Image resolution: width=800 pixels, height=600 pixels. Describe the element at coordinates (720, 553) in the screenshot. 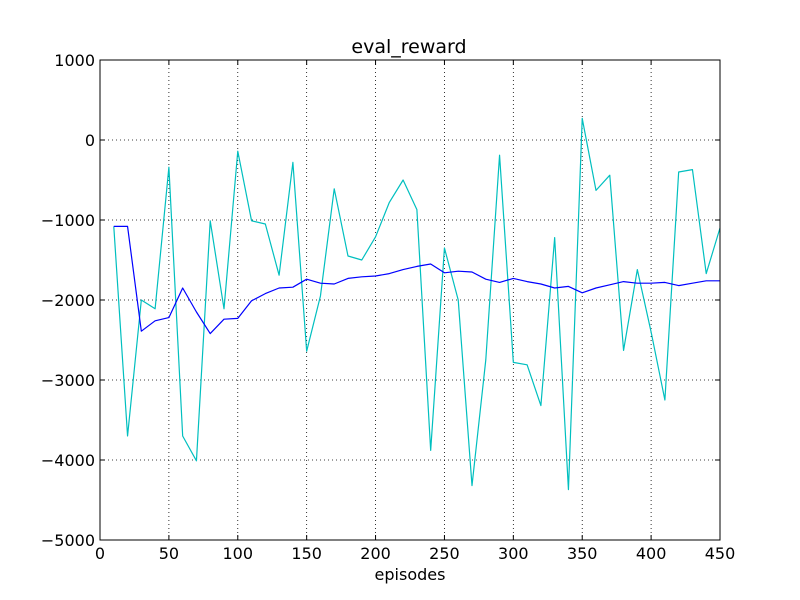

I see `x-tick-label: 450` at that location.